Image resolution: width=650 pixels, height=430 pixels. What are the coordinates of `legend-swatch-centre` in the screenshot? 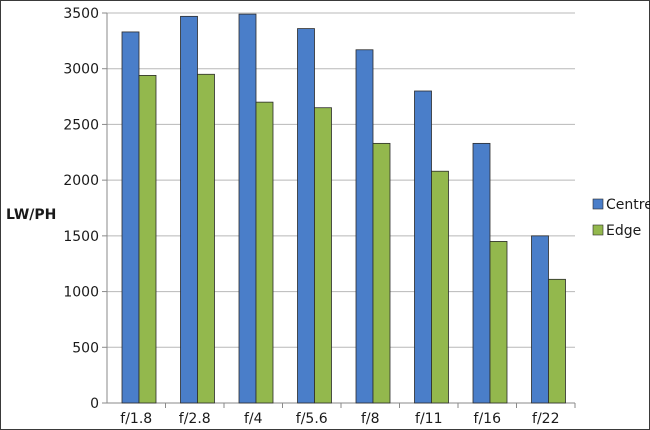 It's located at (598, 204).